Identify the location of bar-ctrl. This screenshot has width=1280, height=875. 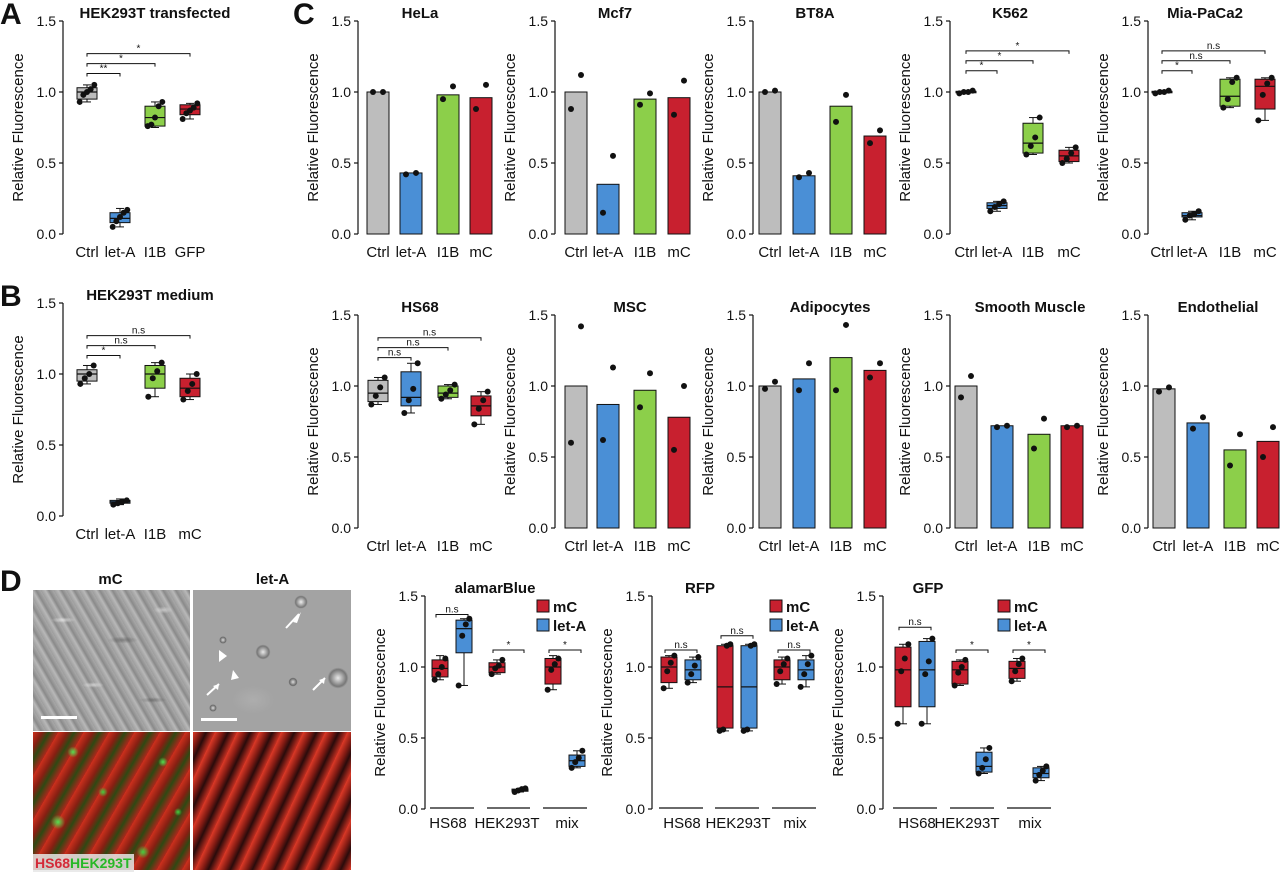
(770, 457).